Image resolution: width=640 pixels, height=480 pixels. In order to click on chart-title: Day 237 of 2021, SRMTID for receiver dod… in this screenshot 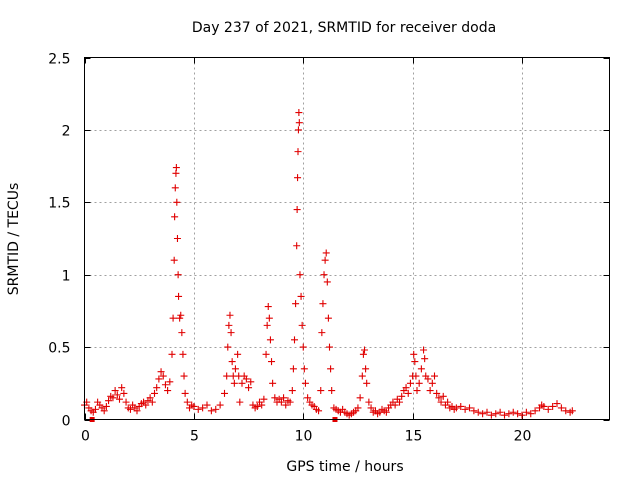, I will do `click(344, 28)`.